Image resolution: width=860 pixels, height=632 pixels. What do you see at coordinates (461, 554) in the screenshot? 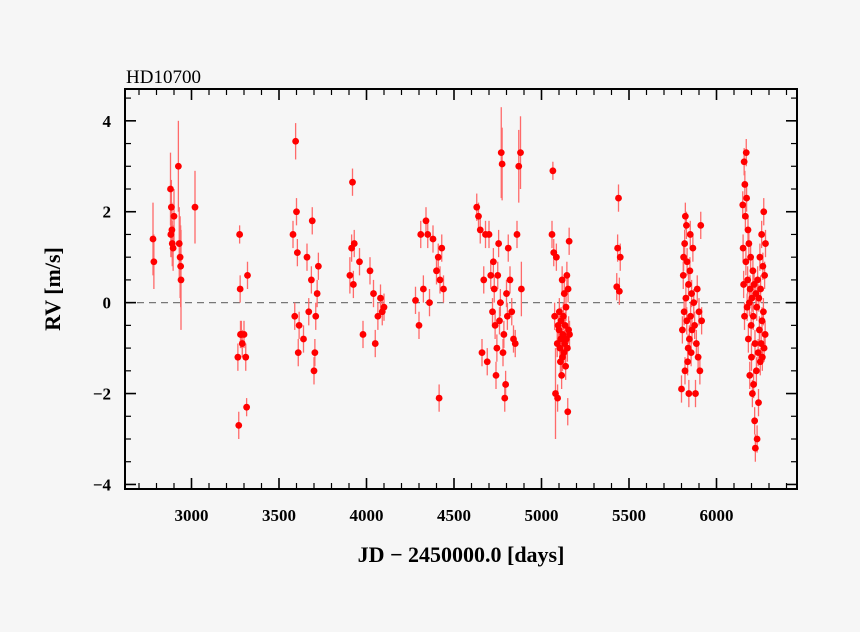
I see `x-axis-label: JD − 2450000.0 [days]` at bounding box center [461, 554].